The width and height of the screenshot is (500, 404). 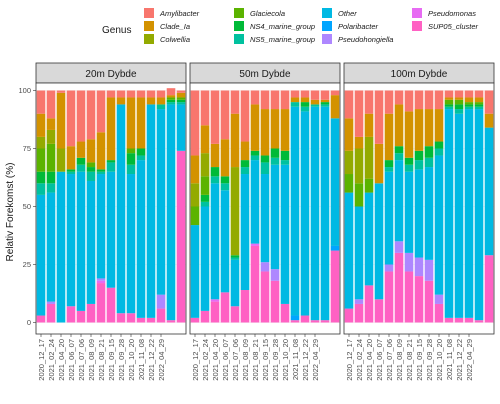 I want to click on facet-title: 20m Dybde, so click(x=111, y=74).